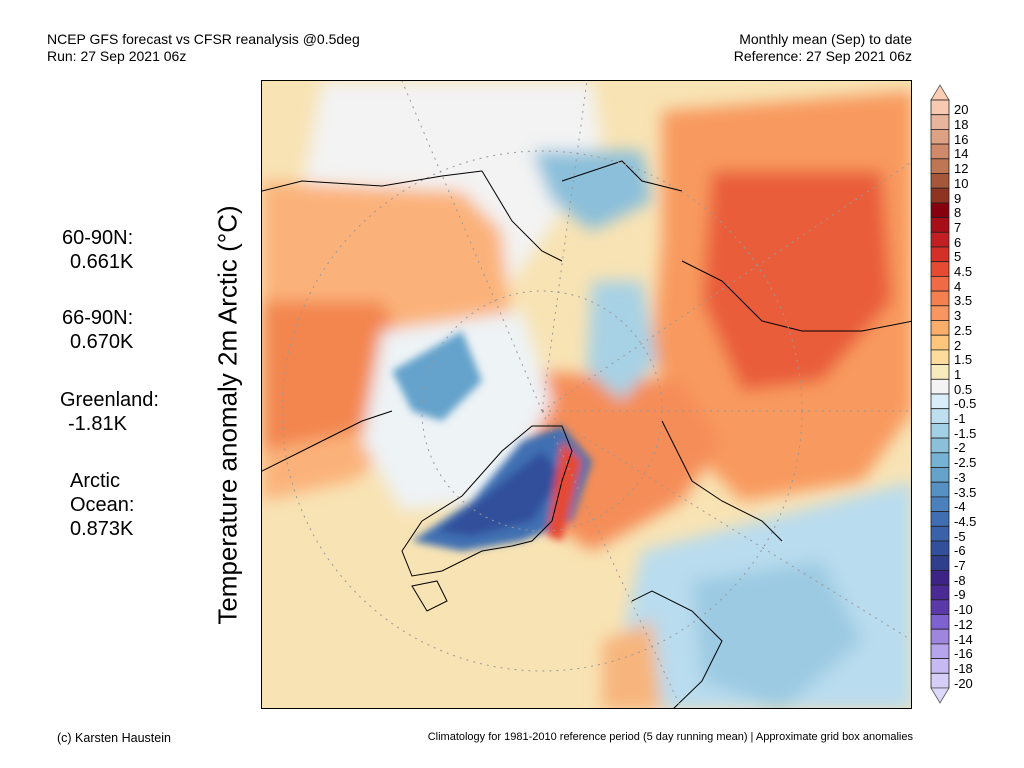 This screenshot has width=1024, height=768. What do you see at coordinates (796, 296) in the screenshot?
I see `siberia-coast` at bounding box center [796, 296].